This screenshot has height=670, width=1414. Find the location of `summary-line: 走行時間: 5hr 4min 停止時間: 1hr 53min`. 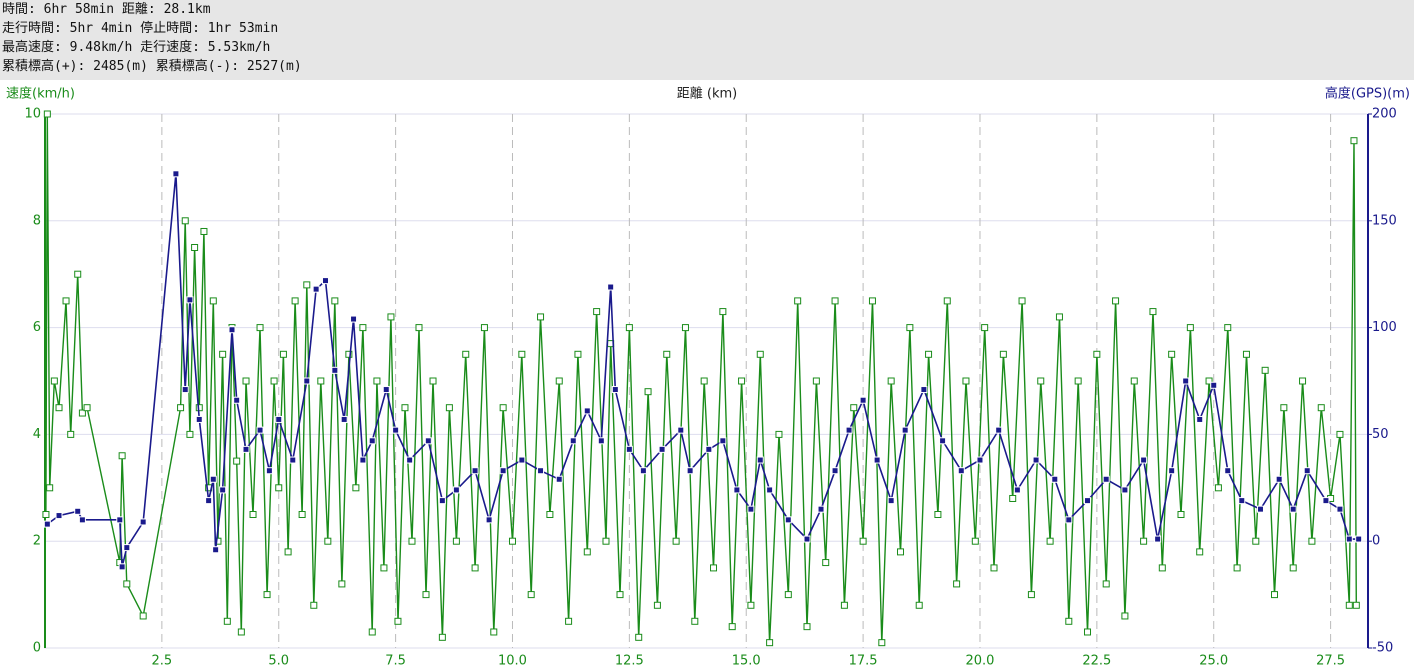

summary-line: 走行時間: 5hr 4min 停止時間: 1hr 53min is located at coordinates (140, 28).